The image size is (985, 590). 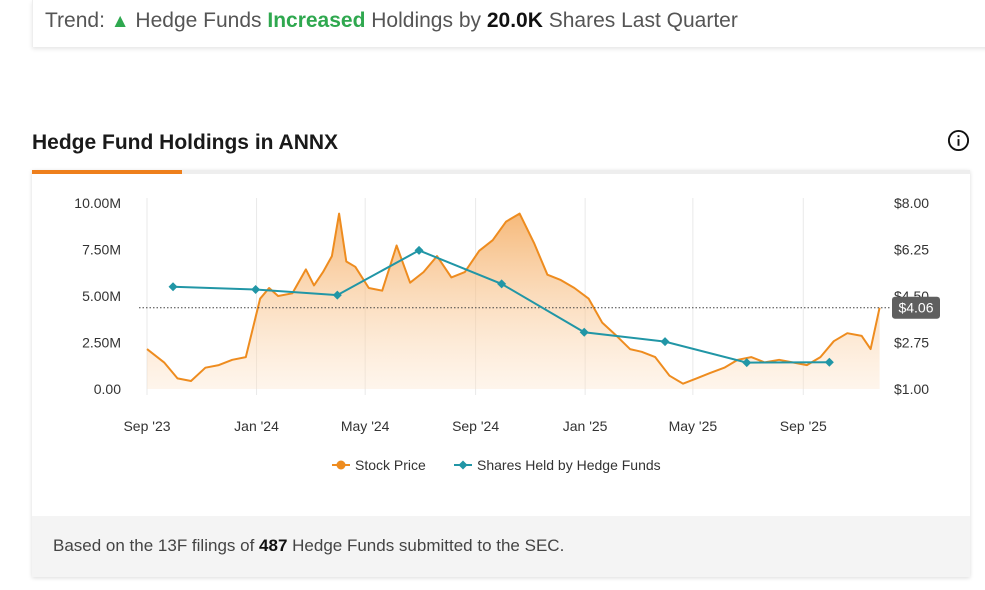 What do you see at coordinates (585, 426) in the screenshot?
I see `x-tick-label: Jan '25` at bounding box center [585, 426].